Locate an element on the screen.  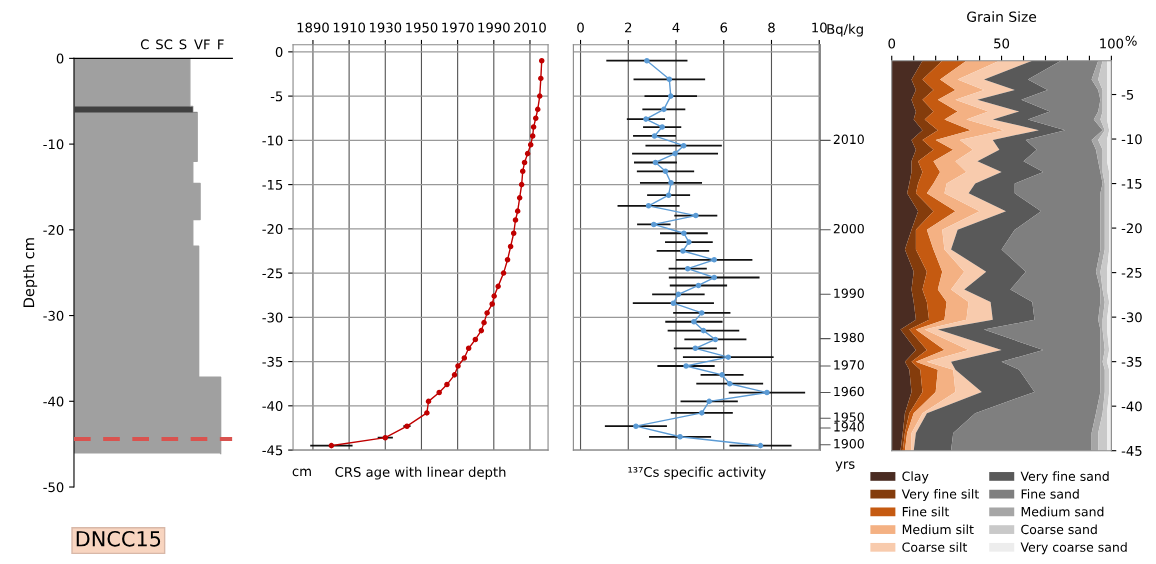
x-tick-label: 8 is located at coordinates (771, 27).